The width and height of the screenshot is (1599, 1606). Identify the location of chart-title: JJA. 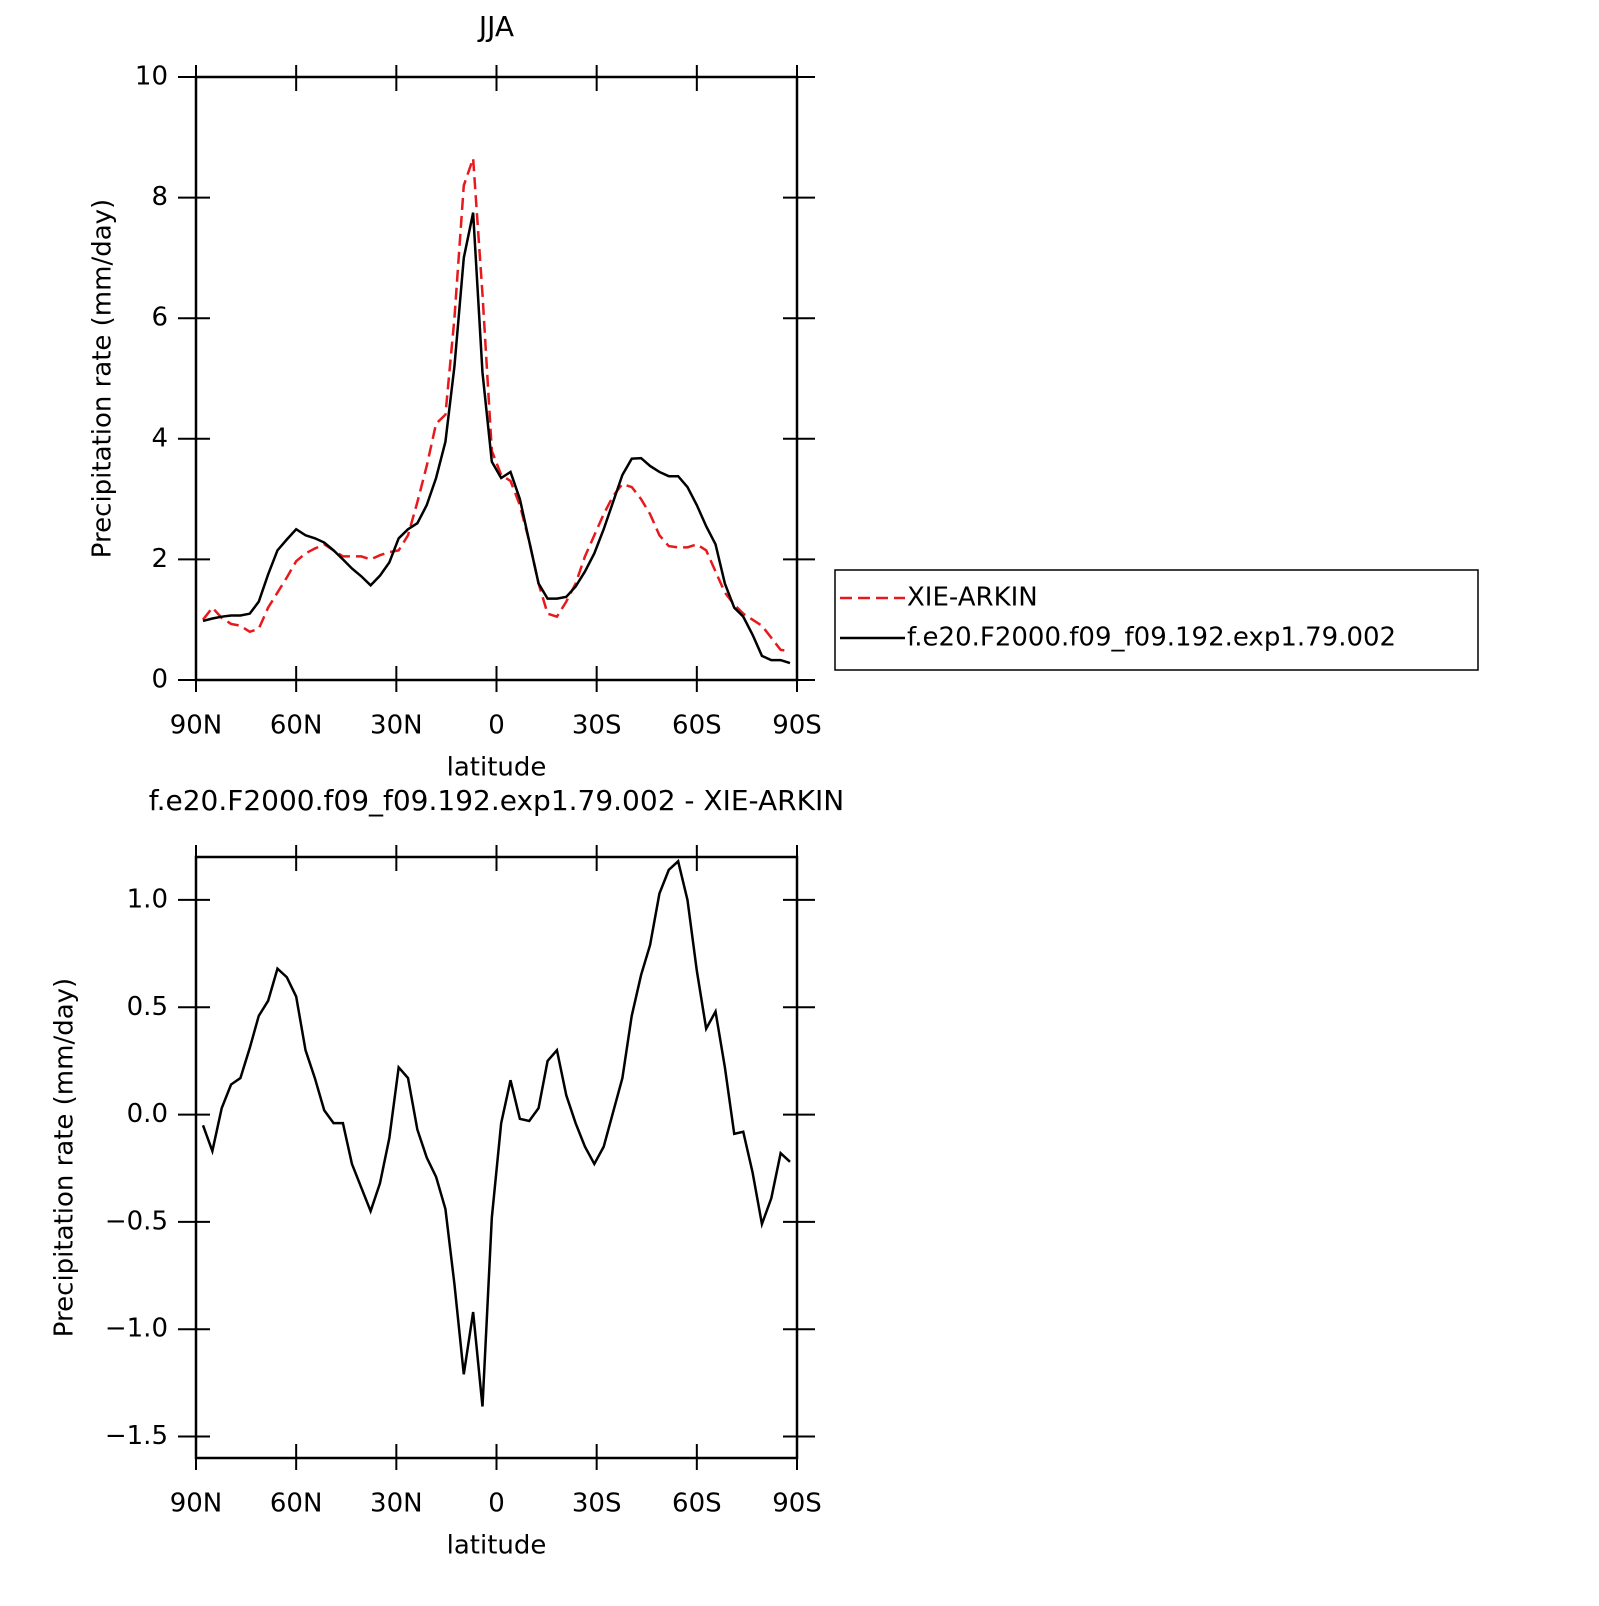
(495, 26).